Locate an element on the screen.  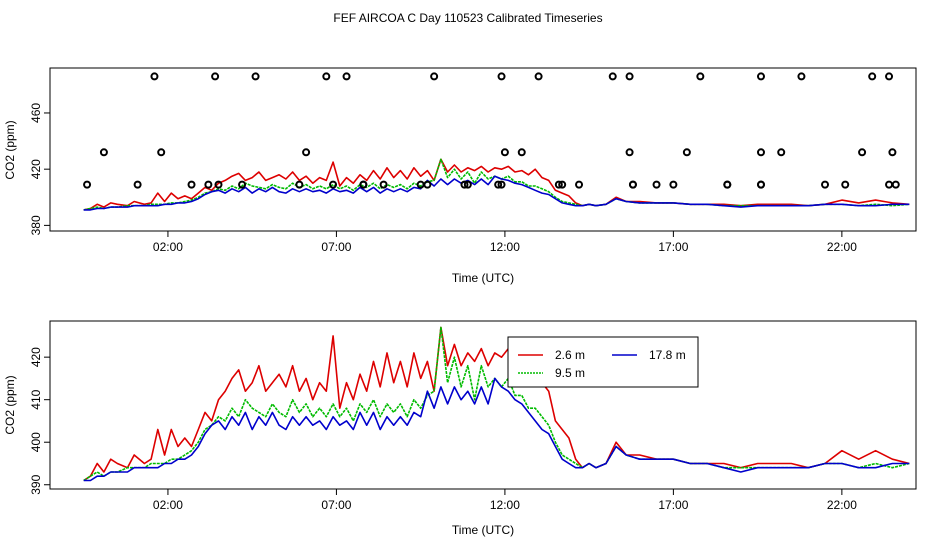
bottom-x-axis-label: Time (UTC) is located at coordinates (483, 530).